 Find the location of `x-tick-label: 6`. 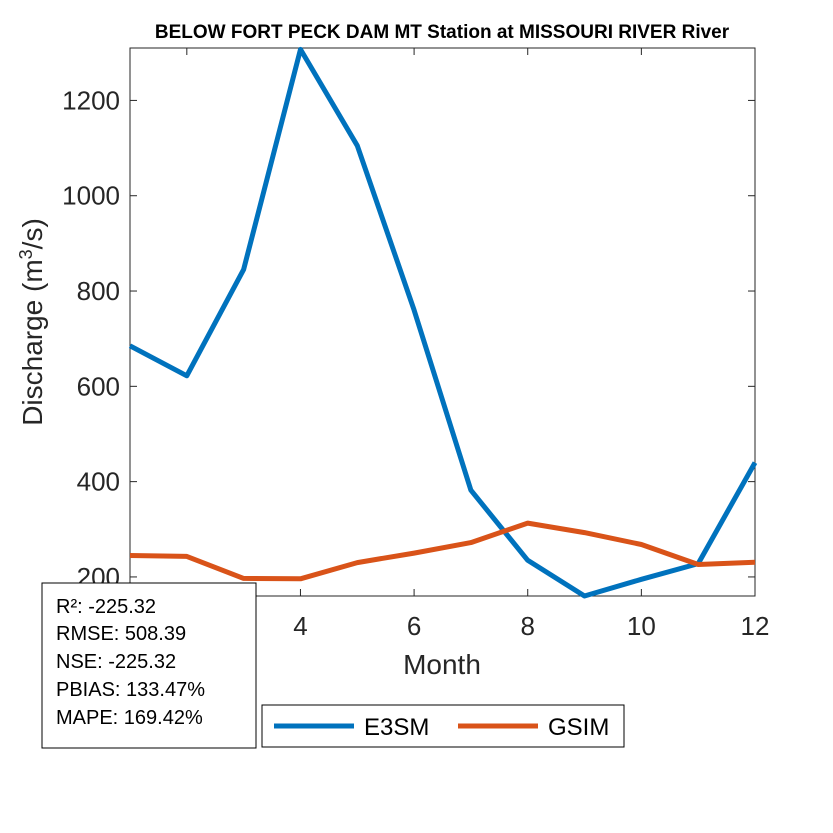

x-tick-label: 6 is located at coordinates (414, 626).